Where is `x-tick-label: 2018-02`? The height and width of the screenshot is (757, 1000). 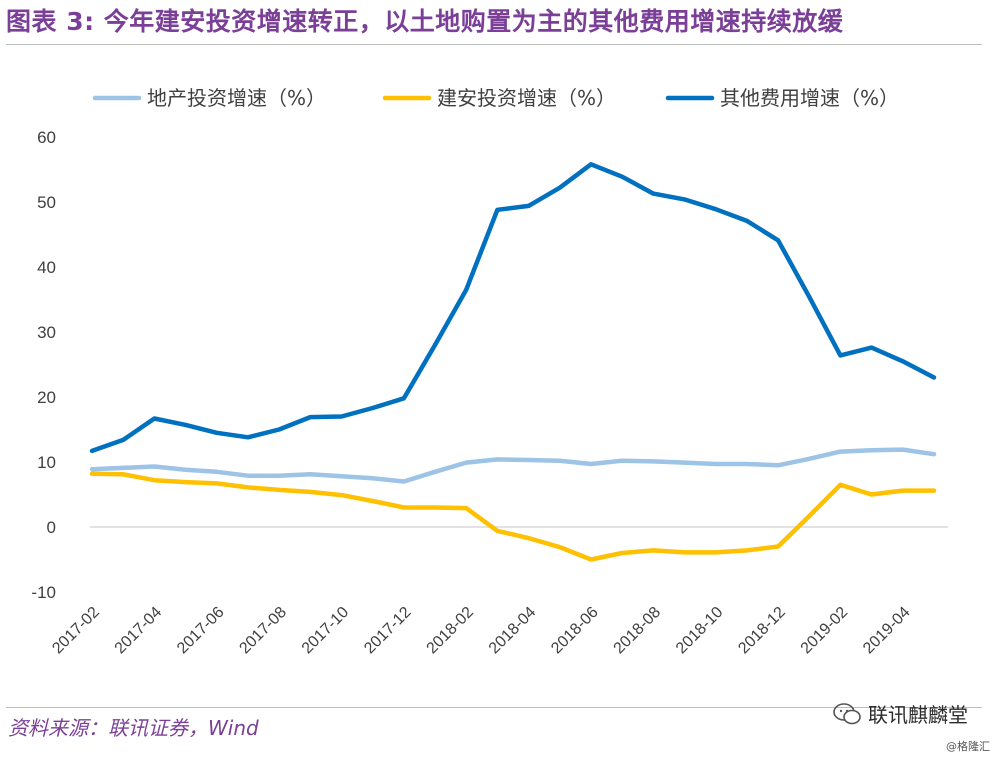 x-tick-label: 2018-02 is located at coordinates (451, 631).